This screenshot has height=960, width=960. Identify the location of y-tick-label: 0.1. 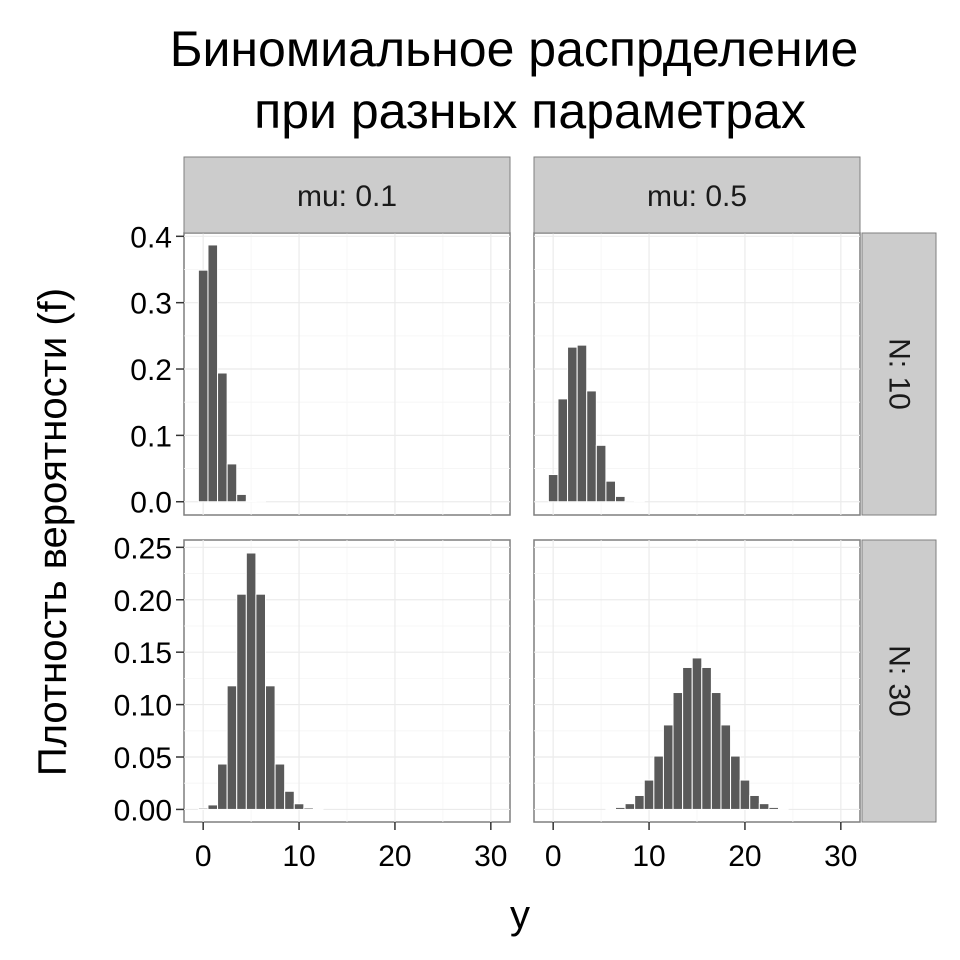
(151, 436).